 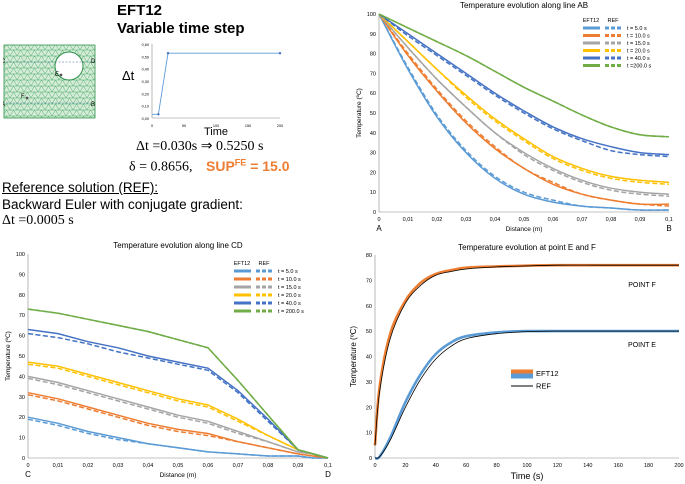 I want to click on ab-series-t40-ref, so click(x=524, y=85).